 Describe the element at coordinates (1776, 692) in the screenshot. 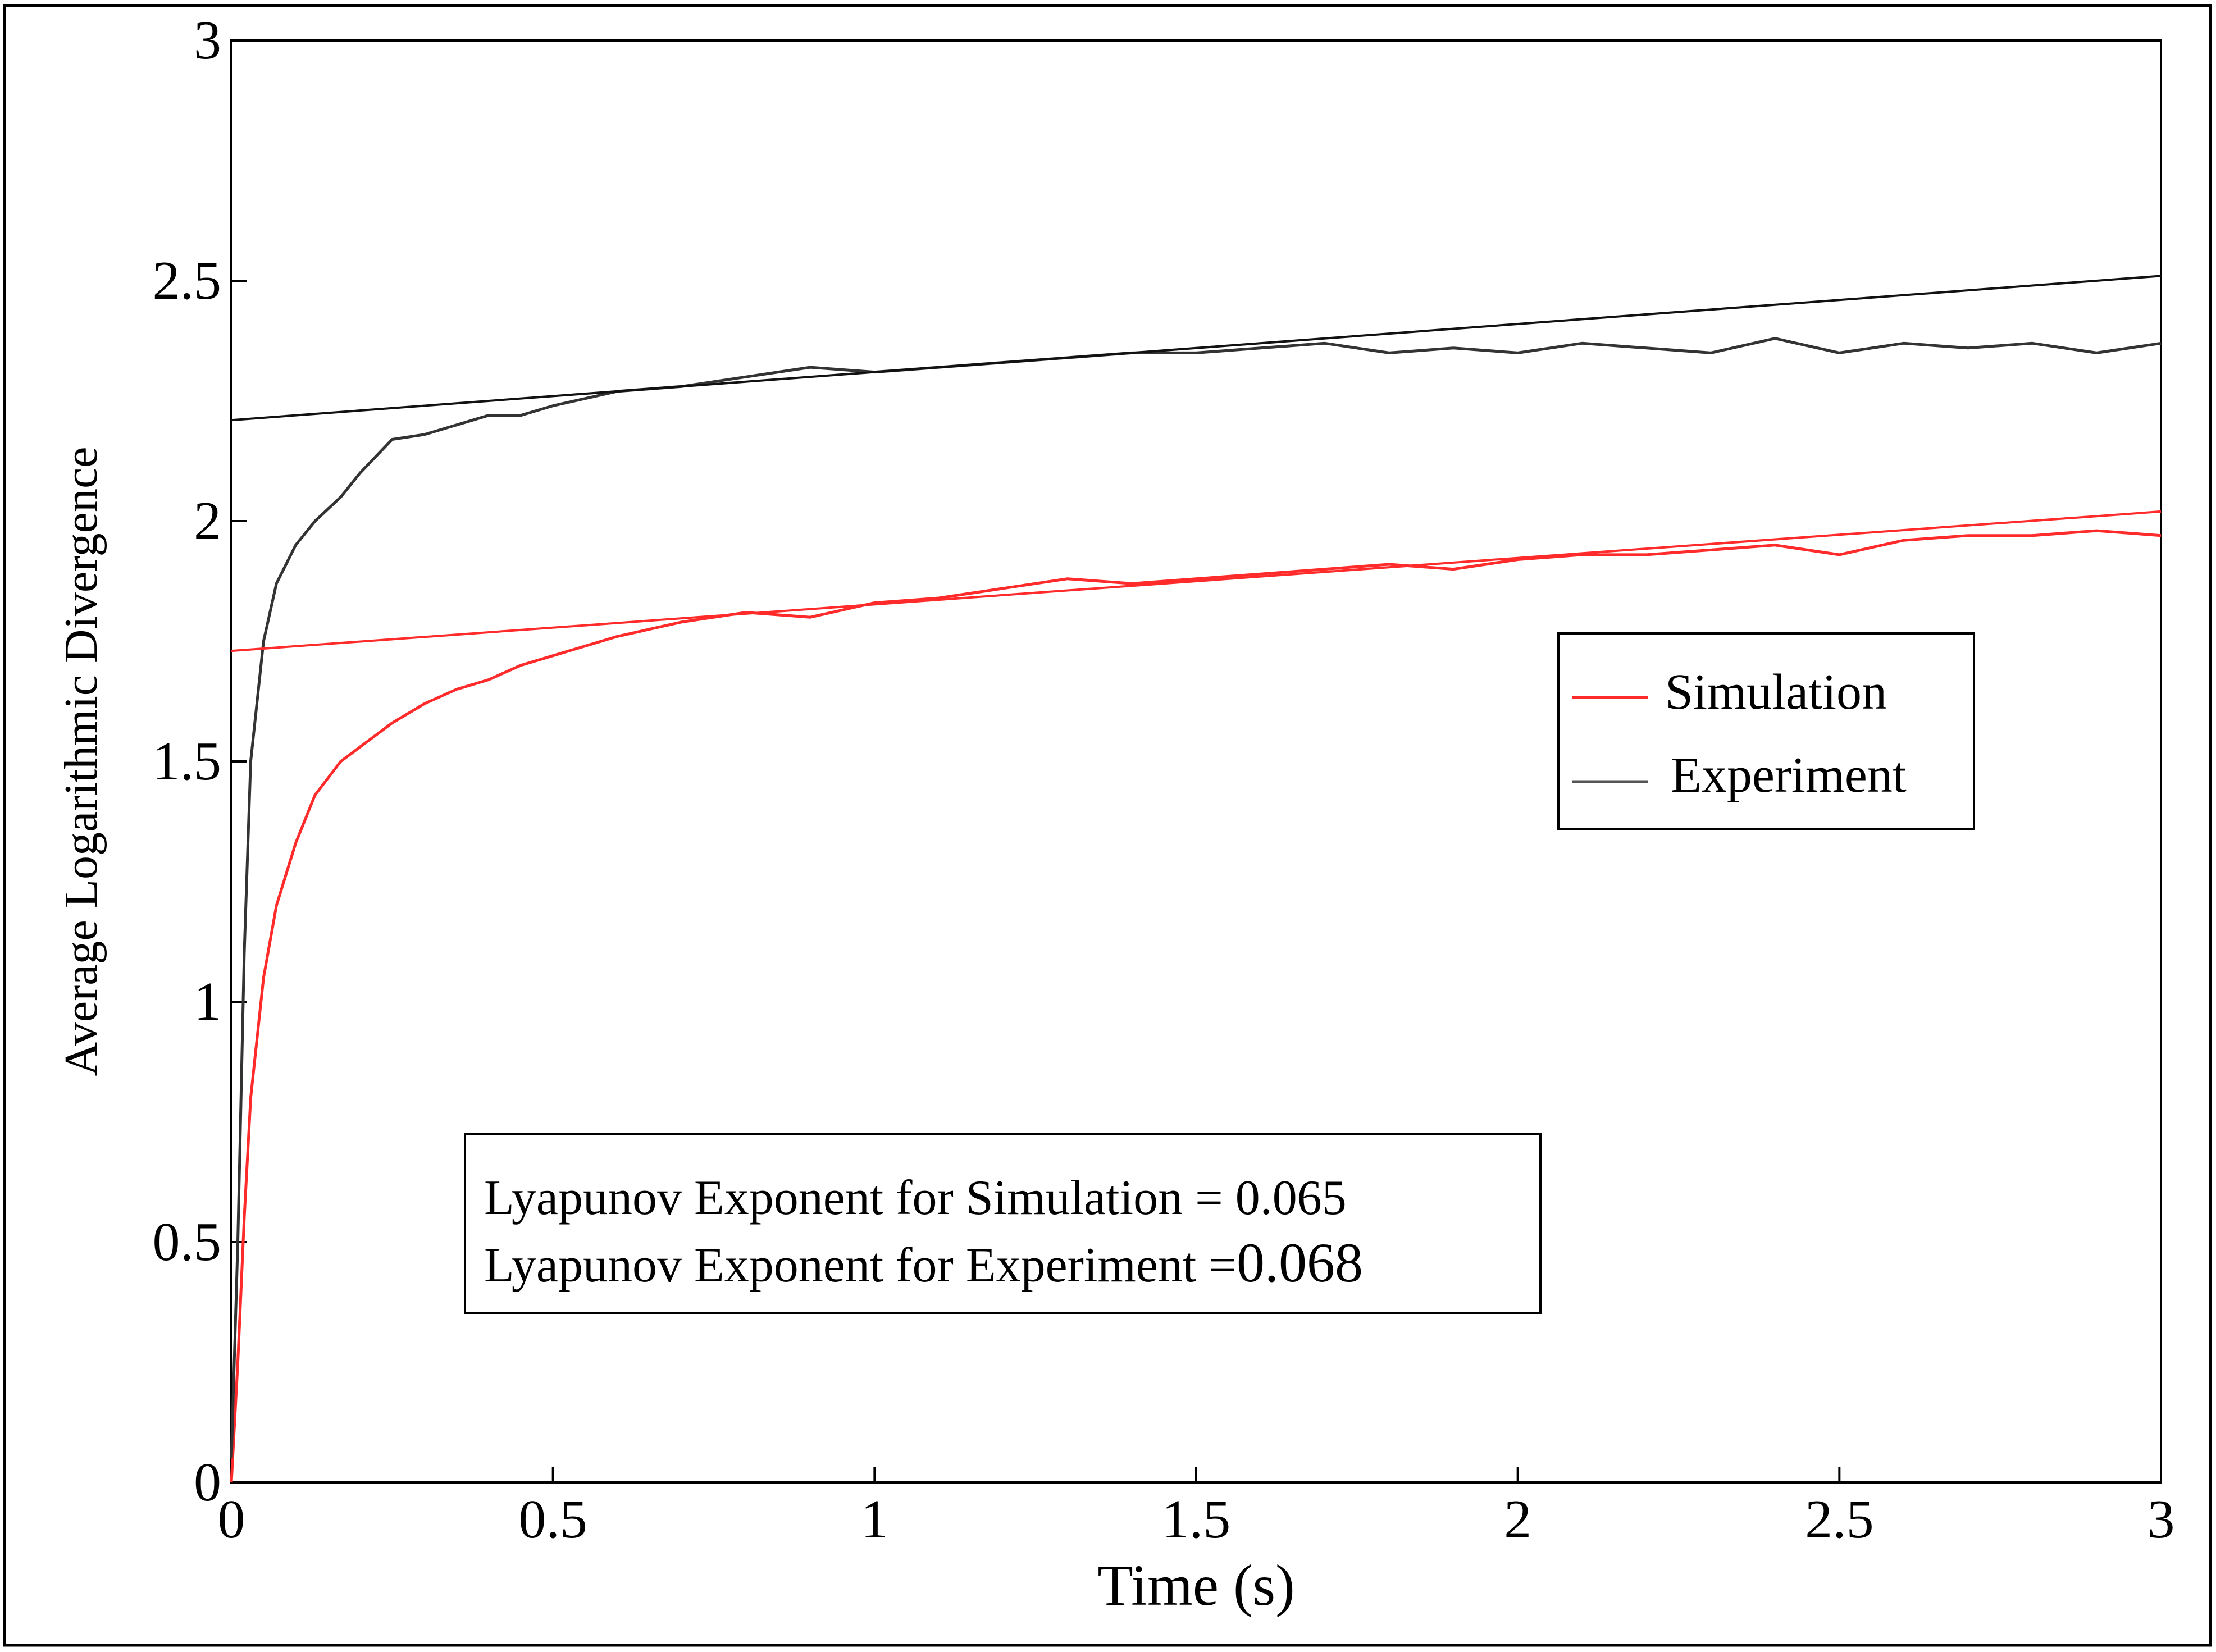

I see `legend-simulation-label: Simulation` at that location.